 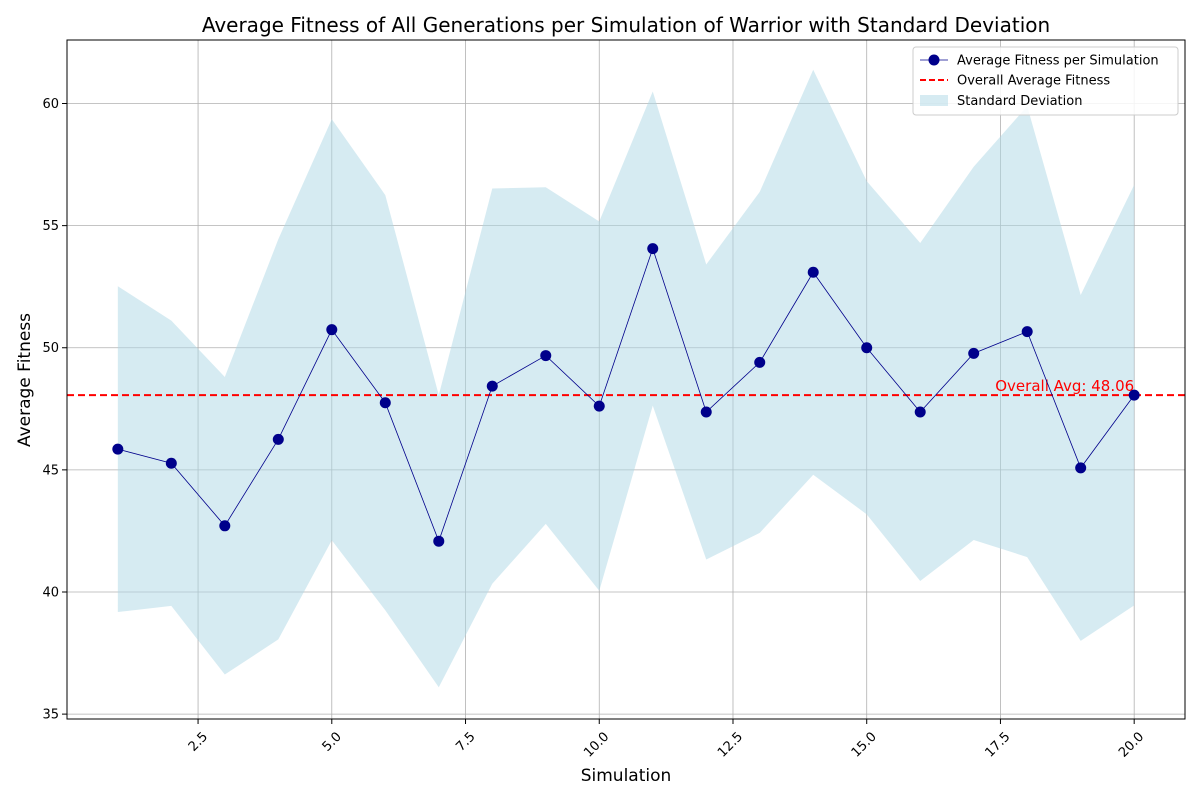 I want to click on y-axis-label: Average Fitness, so click(x=25, y=380).